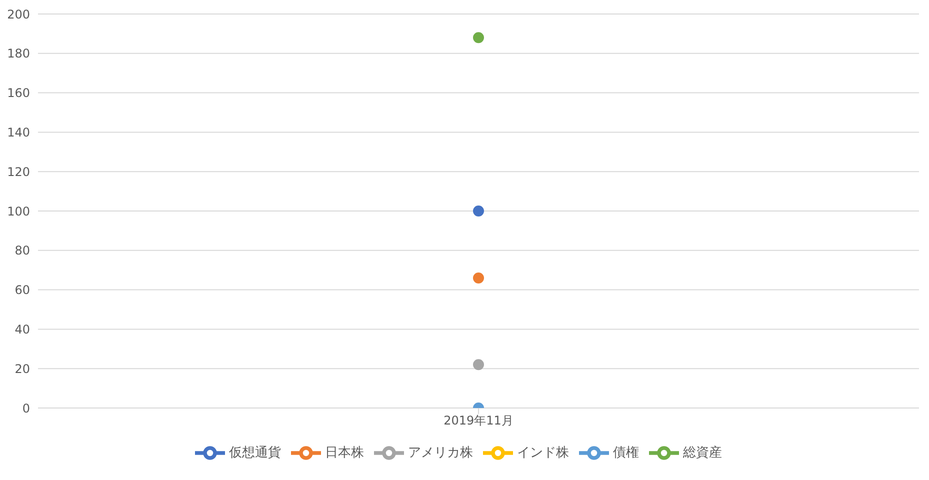 This screenshot has width=929, height=480. Describe the element at coordinates (18, 132) in the screenshot. I see `y-tick-label: 140` at that location.